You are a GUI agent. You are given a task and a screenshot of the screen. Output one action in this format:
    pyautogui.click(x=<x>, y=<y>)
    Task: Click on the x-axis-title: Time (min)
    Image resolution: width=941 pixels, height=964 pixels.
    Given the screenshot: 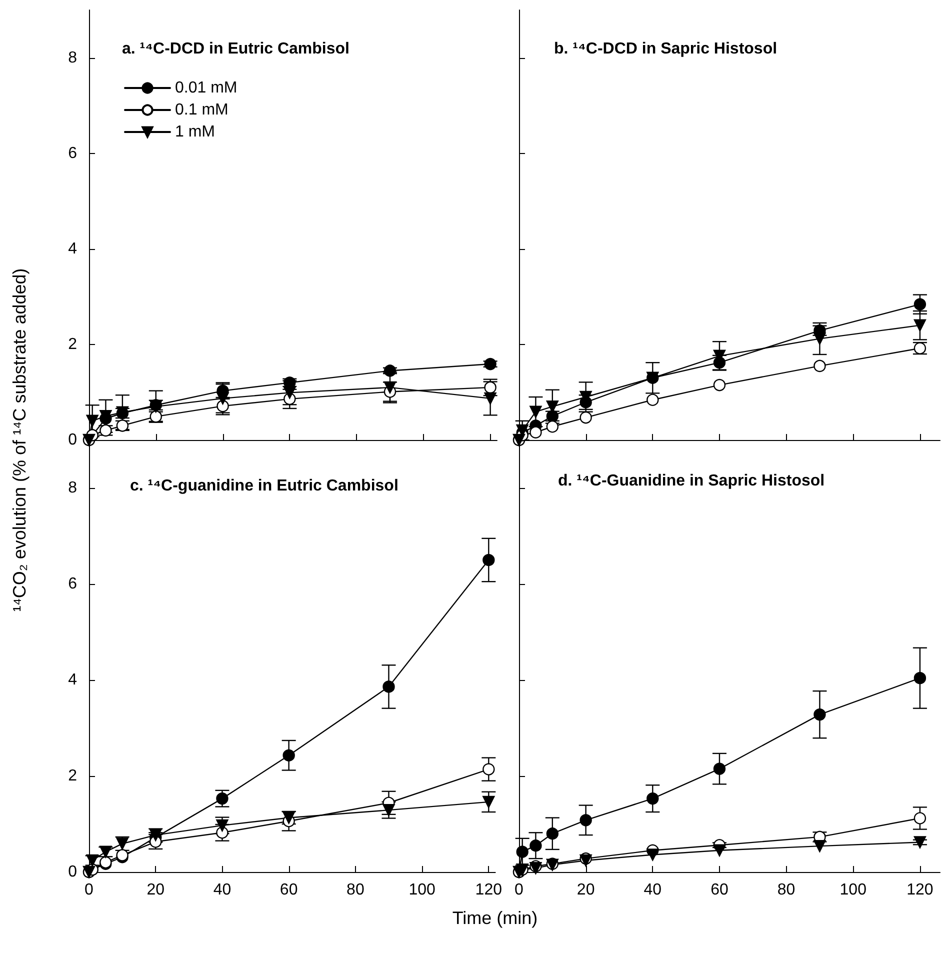 What is the action you would take?
    pyautogui.click(x=495, y=918)
    